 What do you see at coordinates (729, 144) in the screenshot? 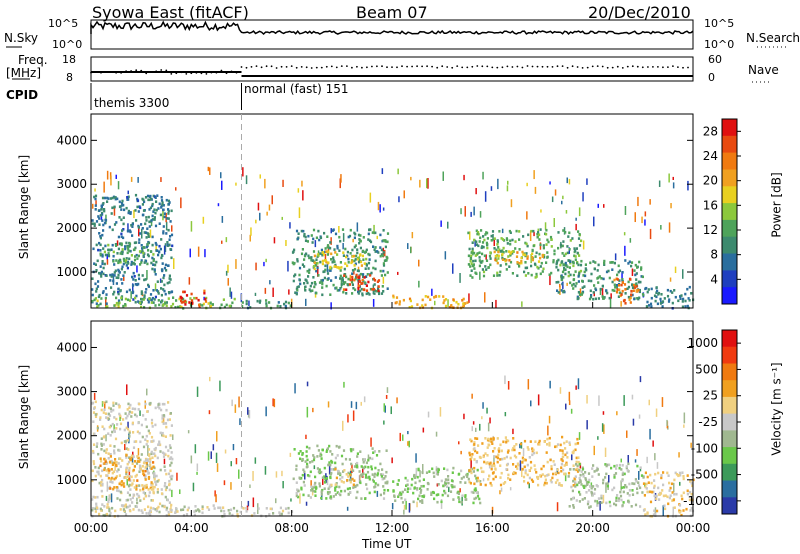
I see `power-colorbar-segment` at bounding box center [729, 144].